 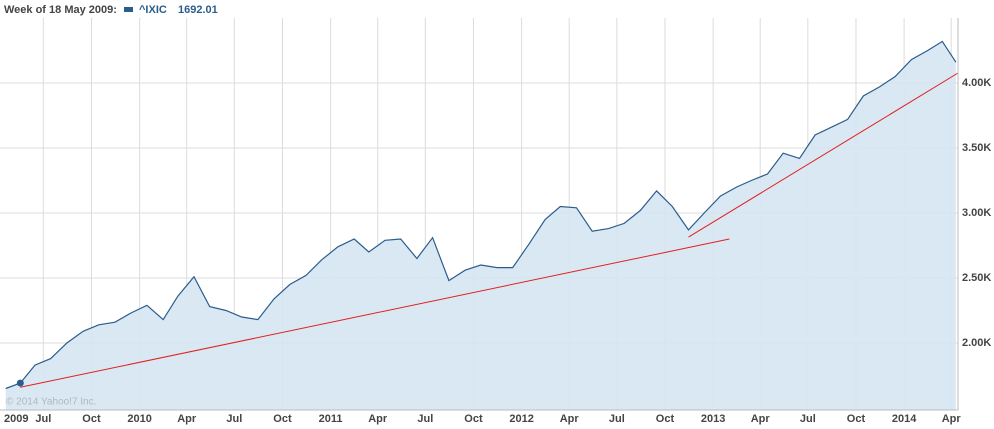 What do you see at coordinates (713, 419) in the screenshot?
I see `x-tick-label: 2013` at bounding box center [713, 419].